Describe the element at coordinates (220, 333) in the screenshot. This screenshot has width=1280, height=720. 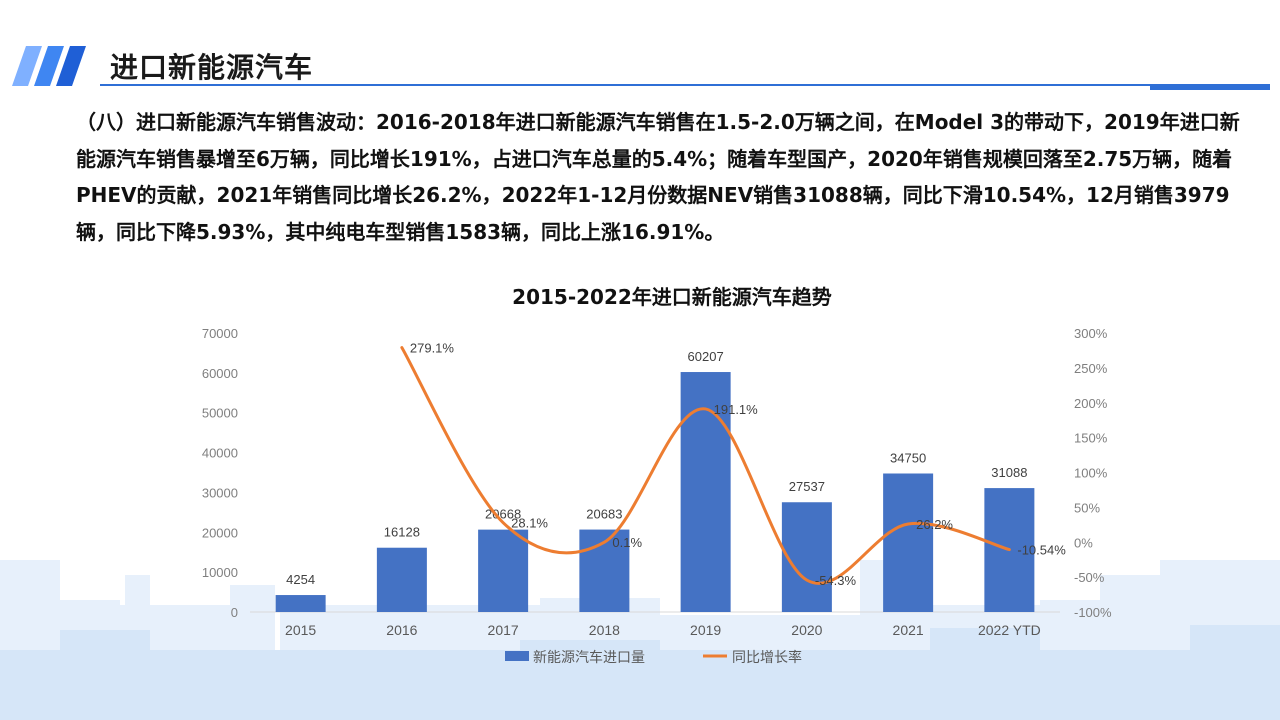
I see `left-tick-label: 70000` at that location.